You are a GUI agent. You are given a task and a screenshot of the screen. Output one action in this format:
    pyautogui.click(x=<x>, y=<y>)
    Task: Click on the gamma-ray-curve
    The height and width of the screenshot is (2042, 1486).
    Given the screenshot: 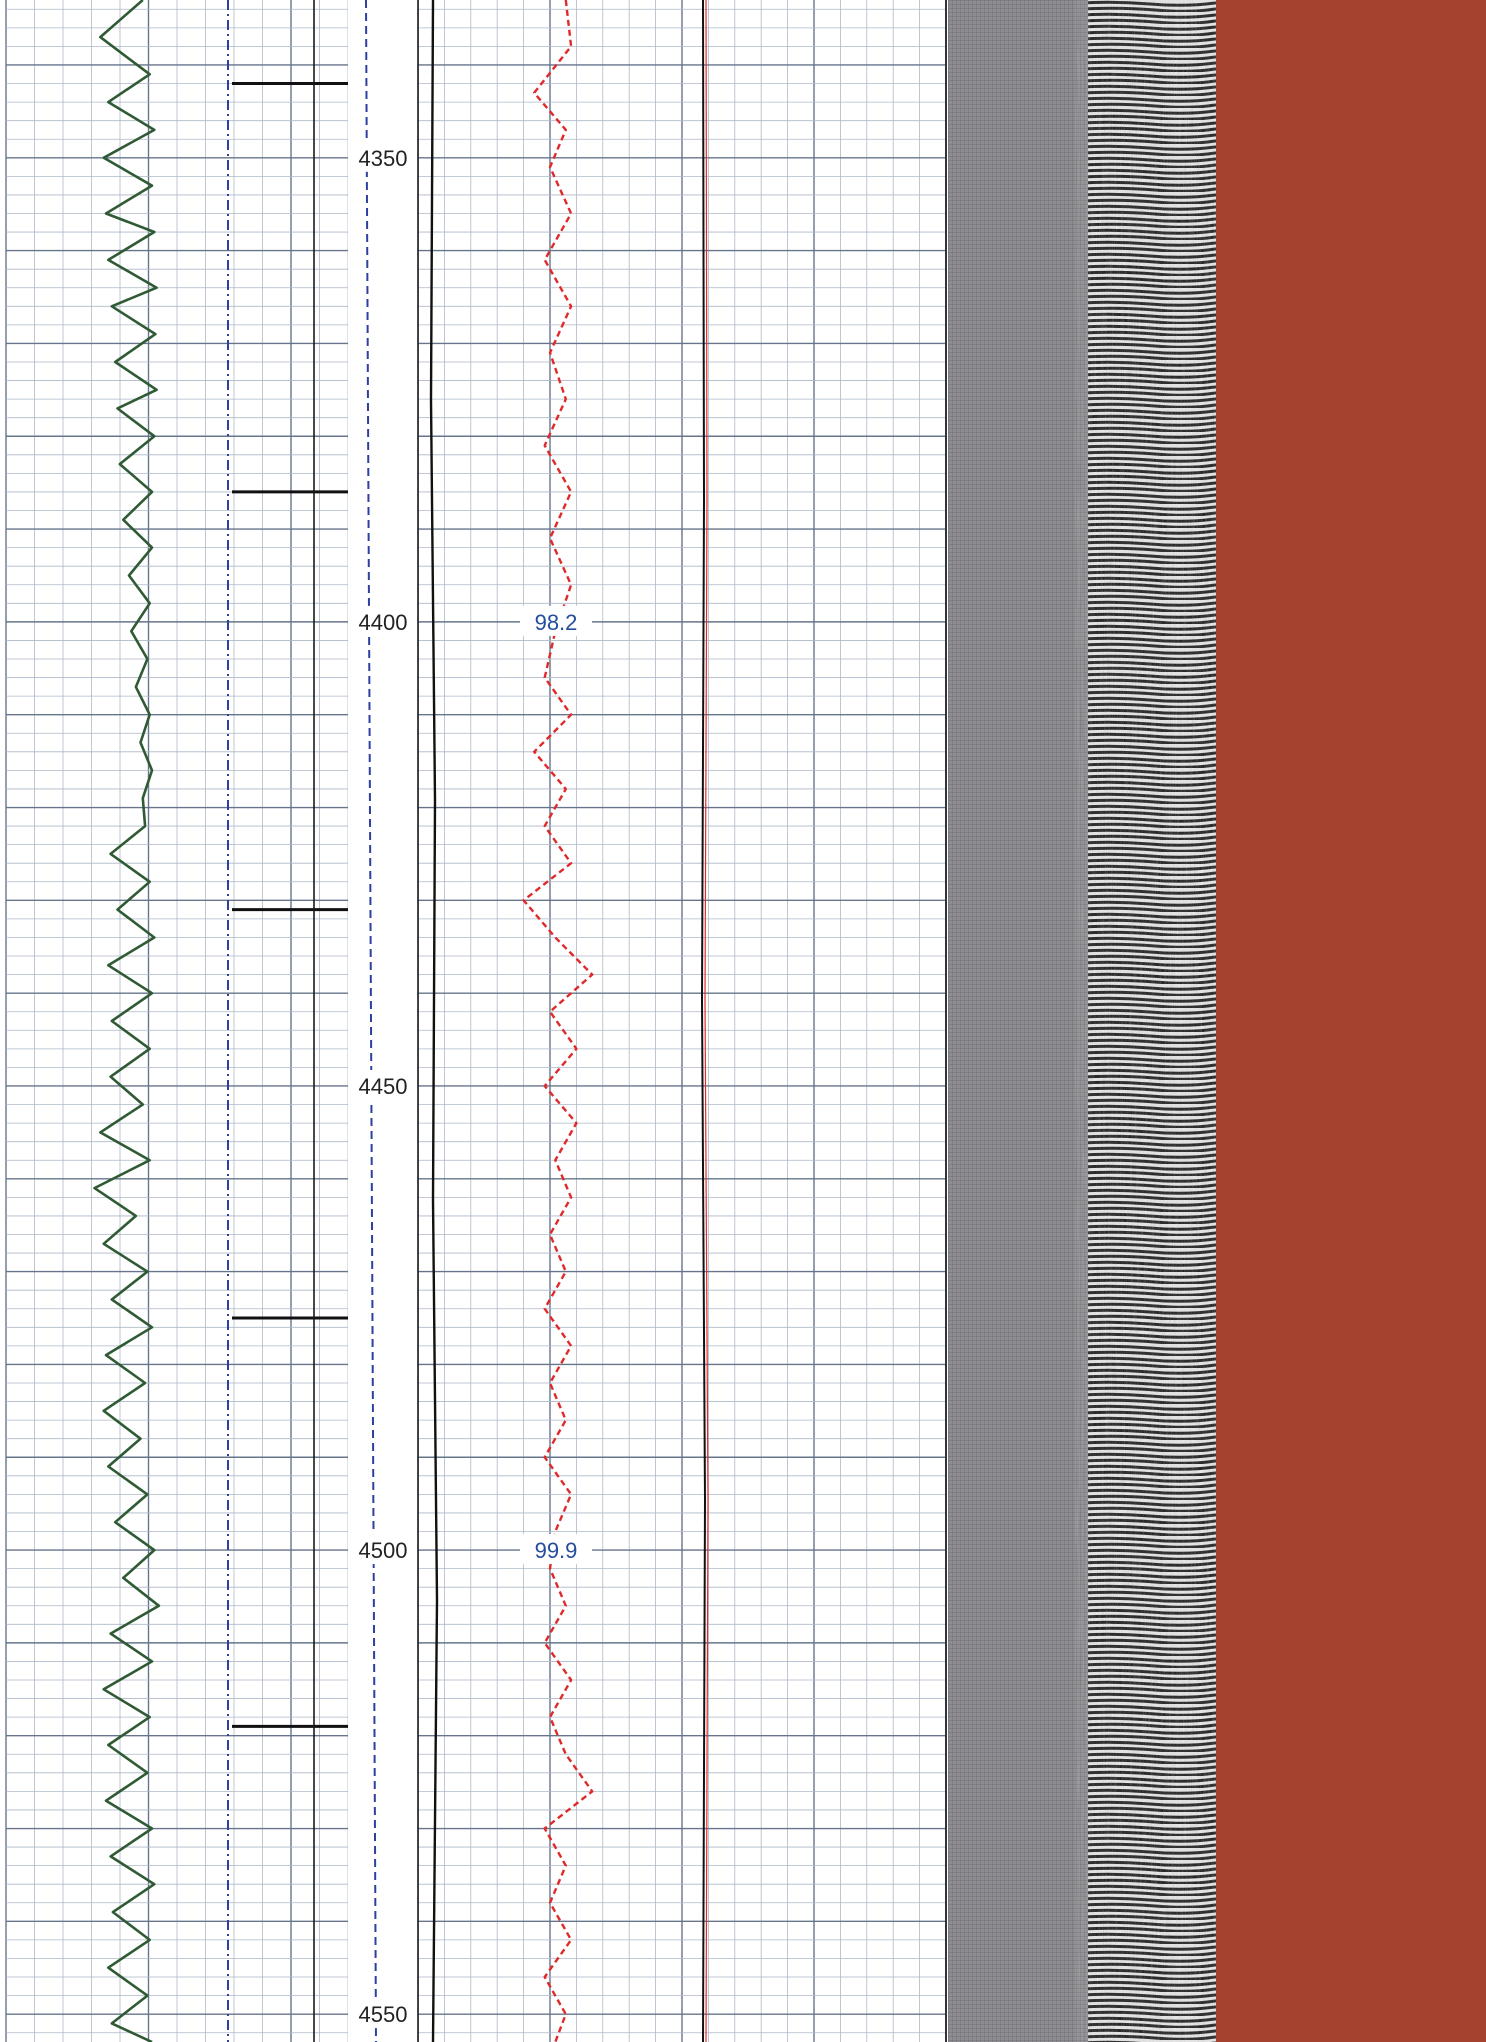 What is the action you would take?
    pyautogui.click(x=127, y=1021)
    